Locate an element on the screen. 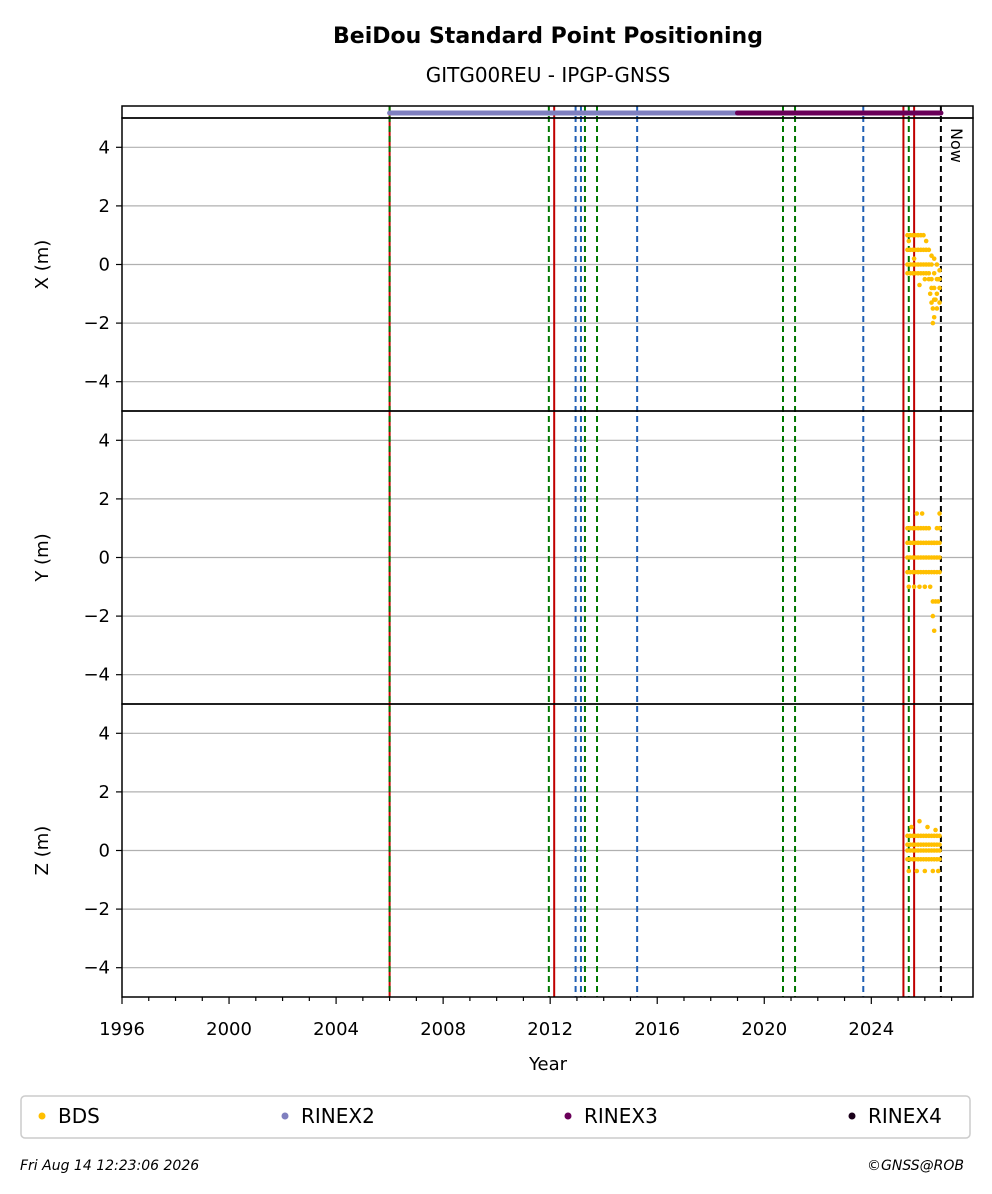  x-tick-label: 1996 is located at coordinates (122, 1029).